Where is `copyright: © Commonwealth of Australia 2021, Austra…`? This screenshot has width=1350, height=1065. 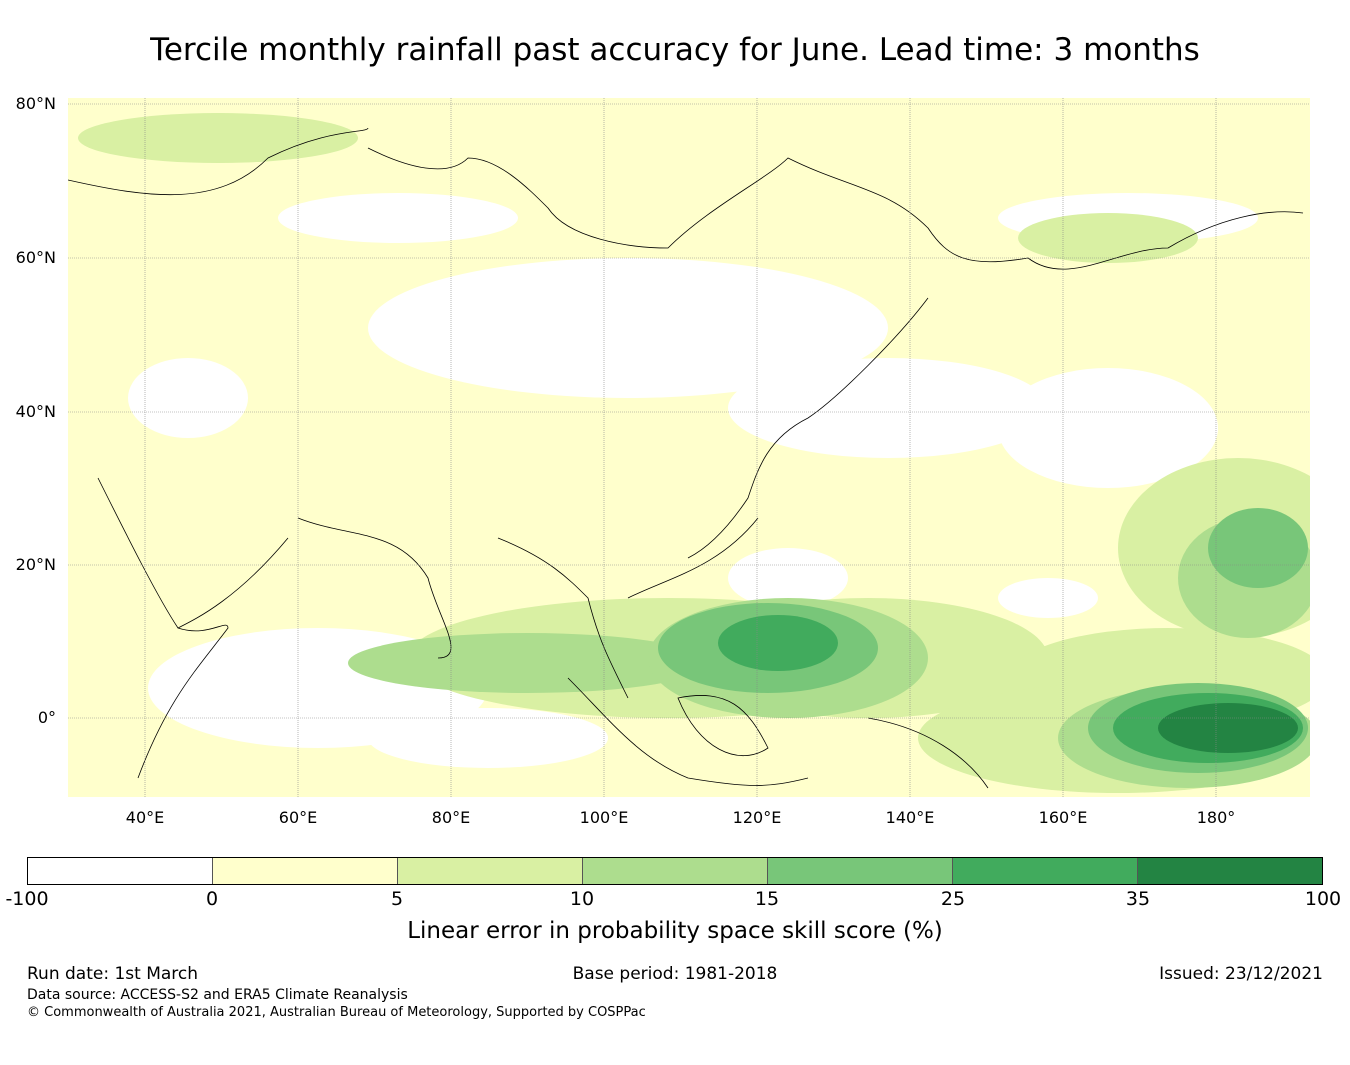
copyright: © Commonwealth of Australia 2021, Austra… is located at coordinates (336, 1012).